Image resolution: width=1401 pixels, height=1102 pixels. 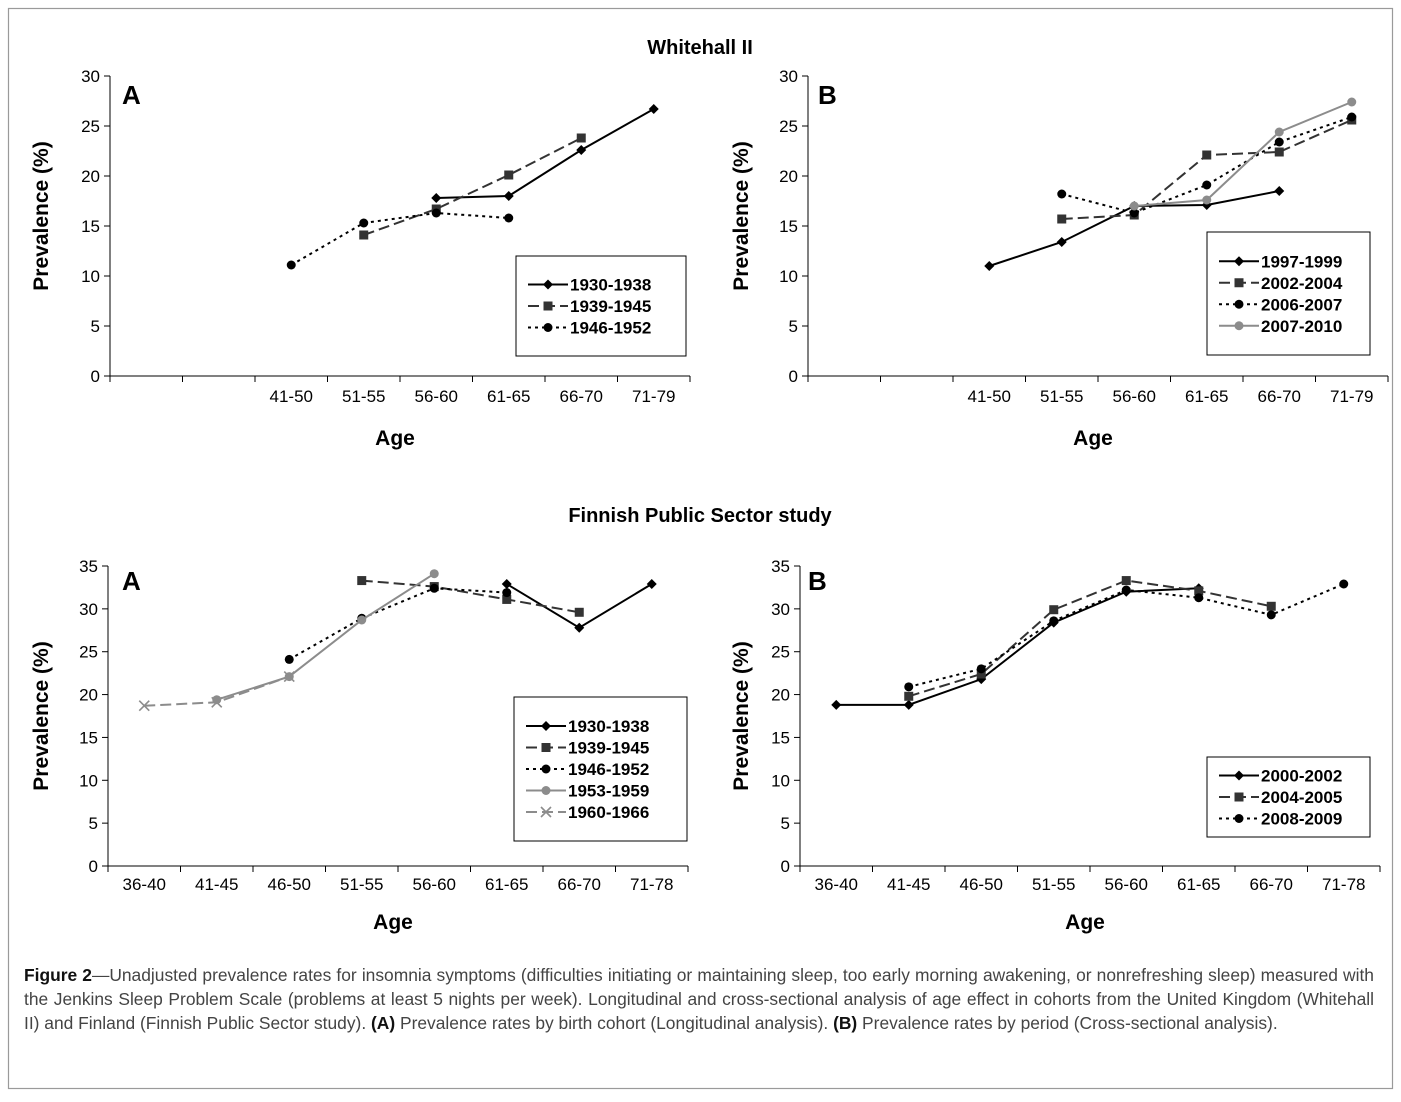 I want to click on series-2008-2009, so click(x=1126, y=635).